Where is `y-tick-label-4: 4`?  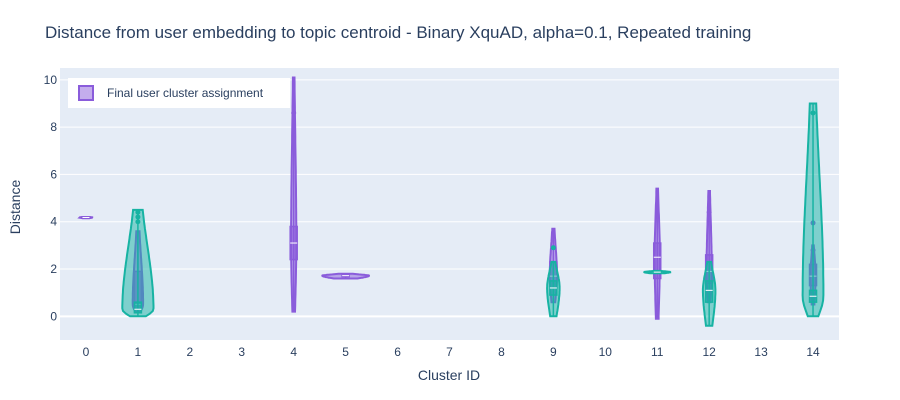 y-tick-label-4: 4 is located at coordinates (53, 222).